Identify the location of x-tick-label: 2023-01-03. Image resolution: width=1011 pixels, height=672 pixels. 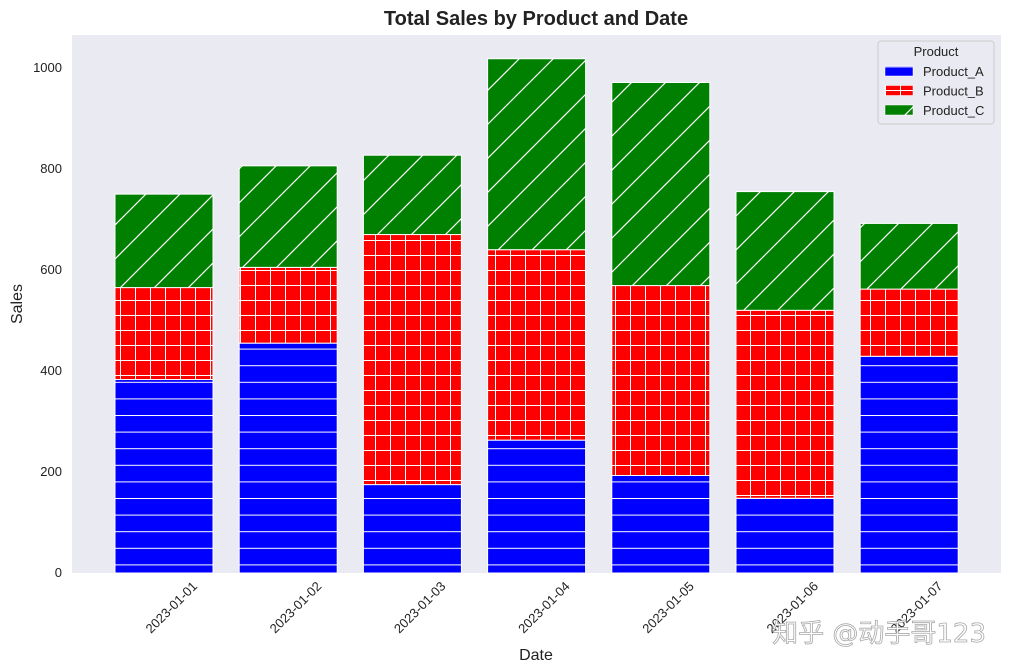
(420, 608).